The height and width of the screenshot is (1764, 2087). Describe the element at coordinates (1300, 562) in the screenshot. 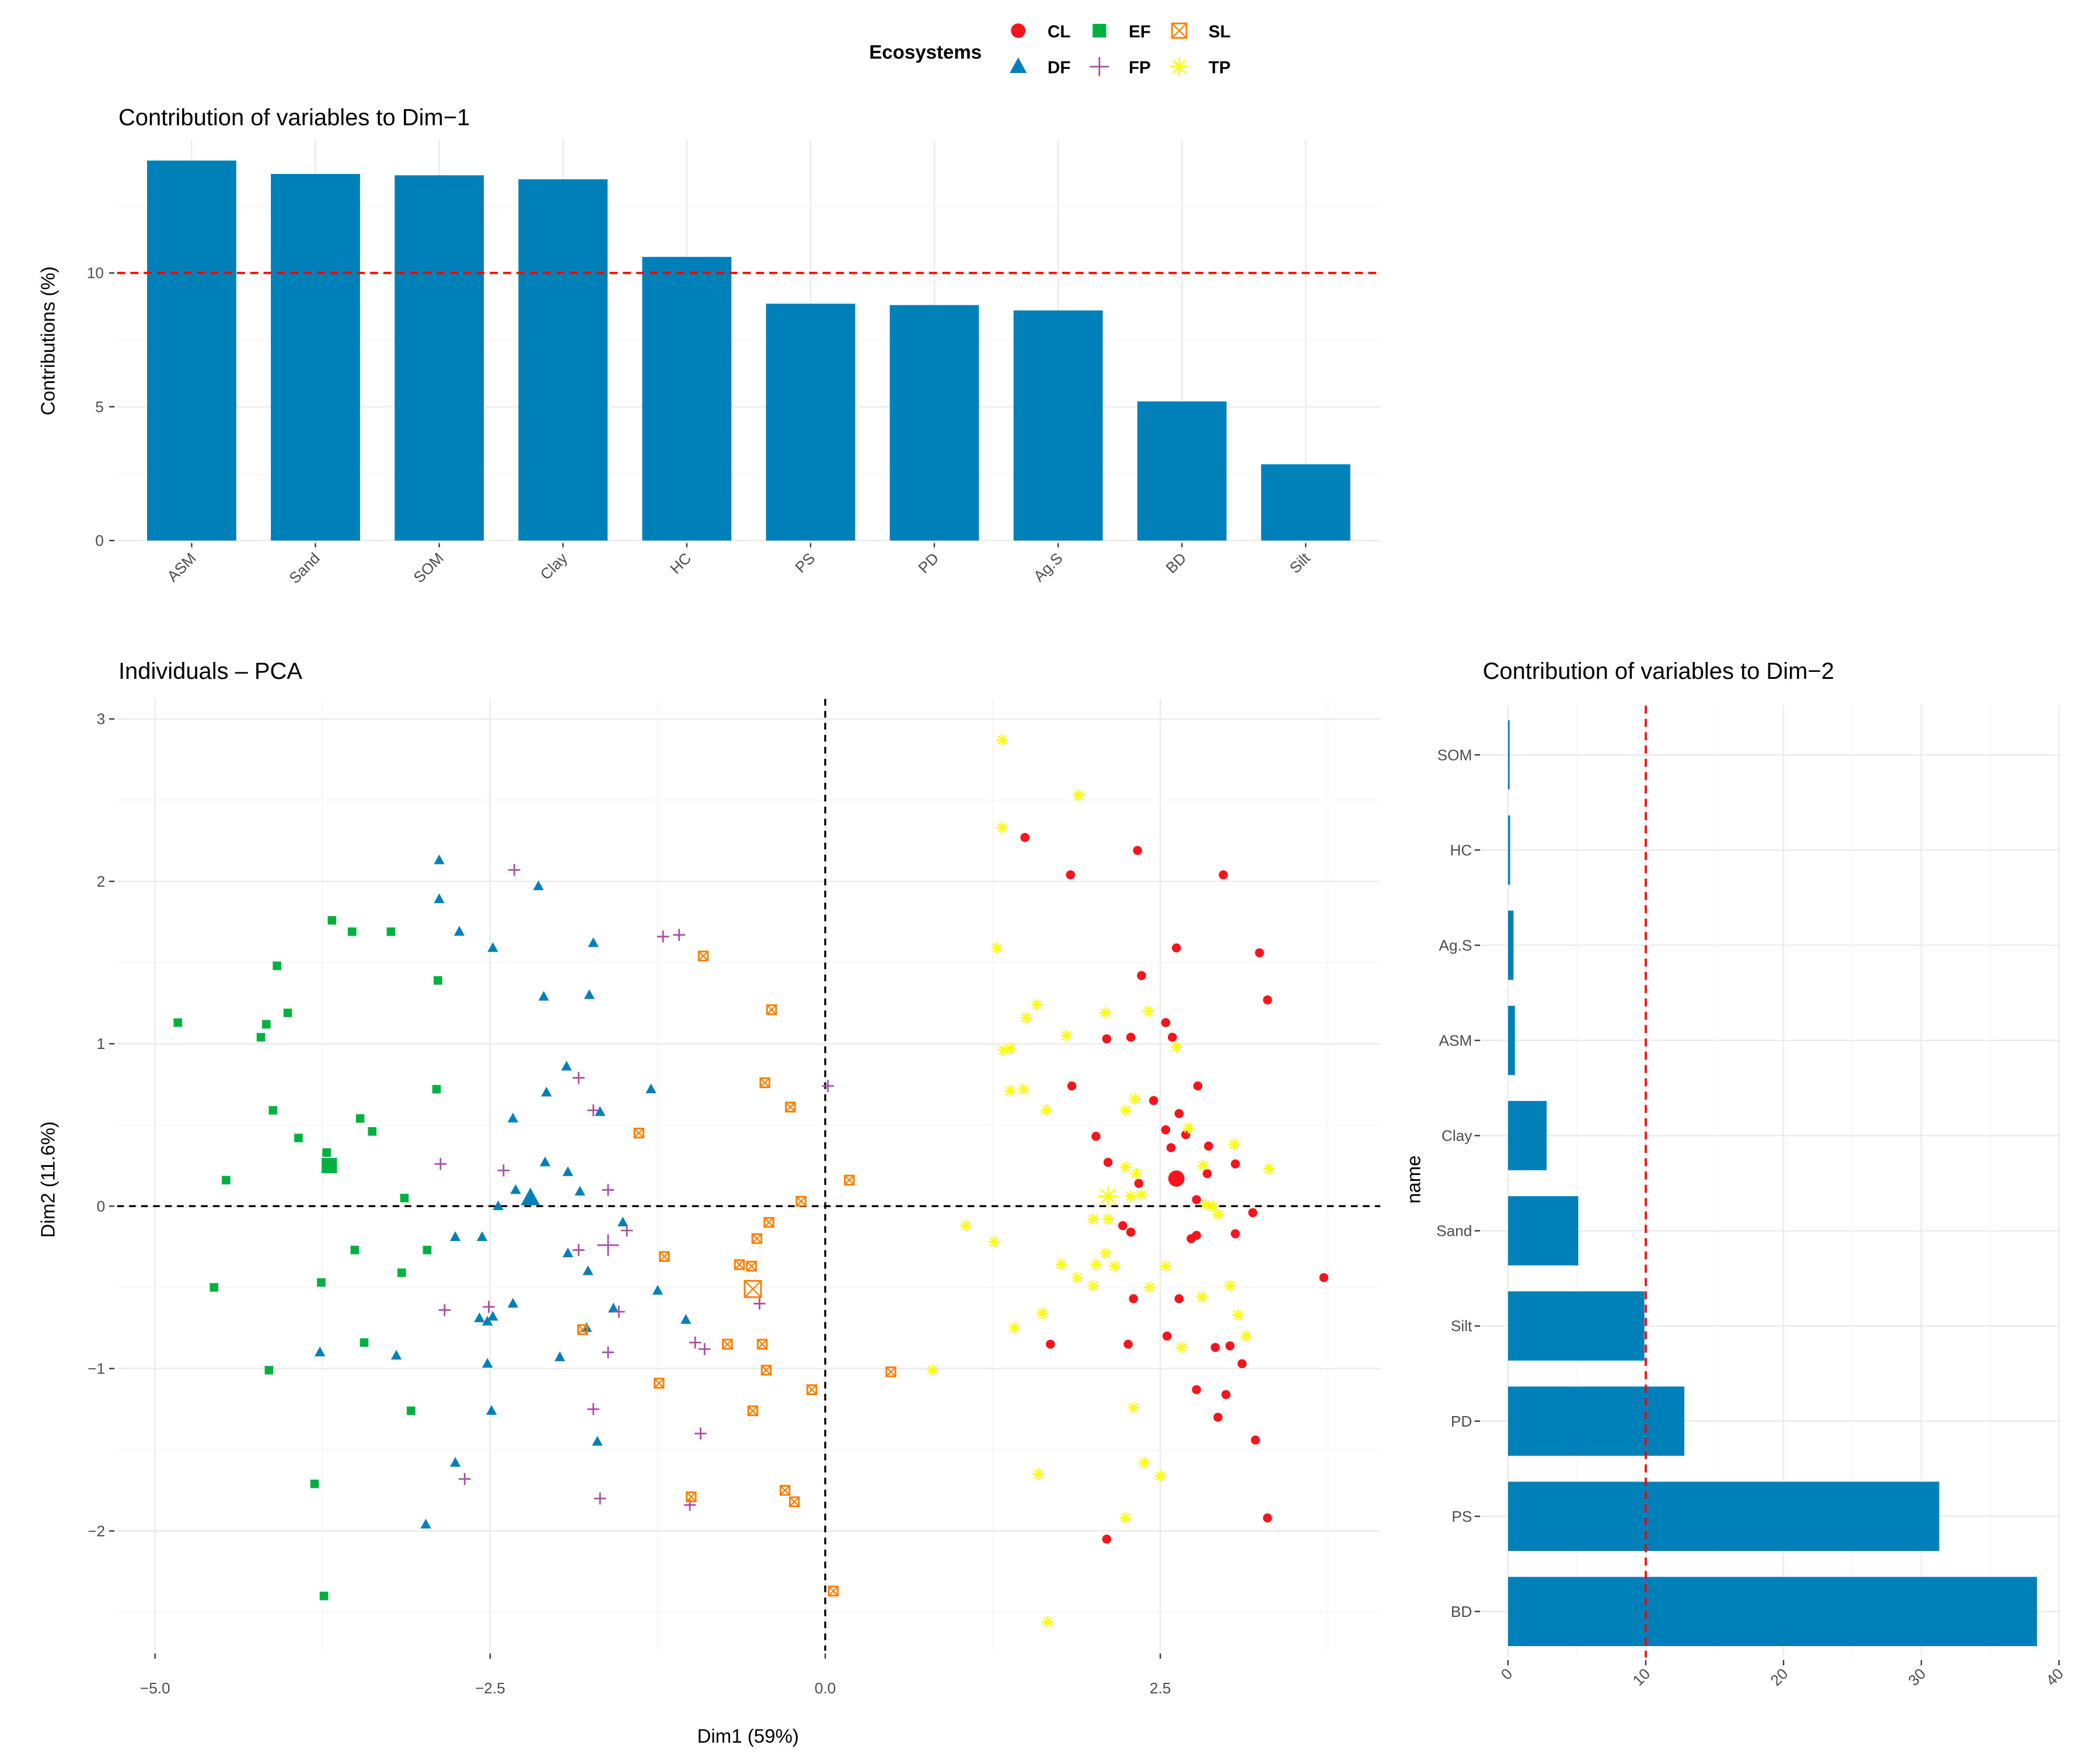

I see `x-tick-label: Silt` at that location.